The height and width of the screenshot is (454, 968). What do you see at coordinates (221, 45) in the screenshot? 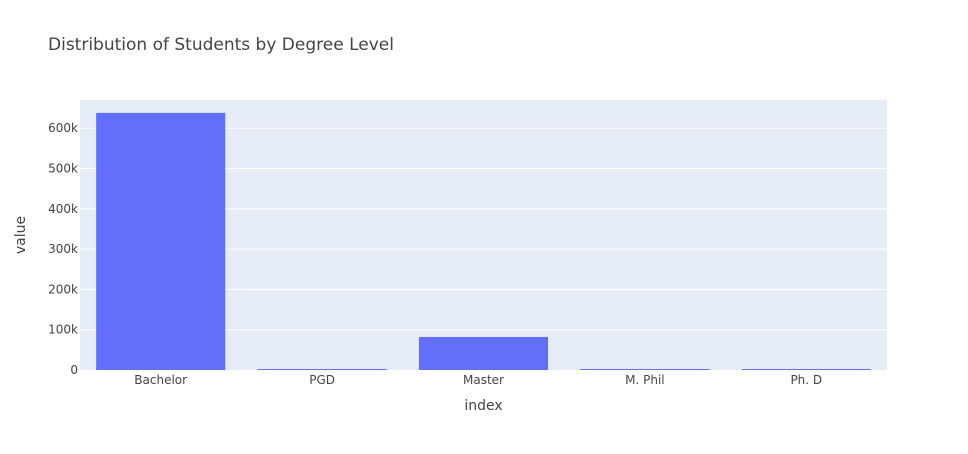
I see `chart-title: Distribution of Students by Degree Level` at bounding box center [221, 45].